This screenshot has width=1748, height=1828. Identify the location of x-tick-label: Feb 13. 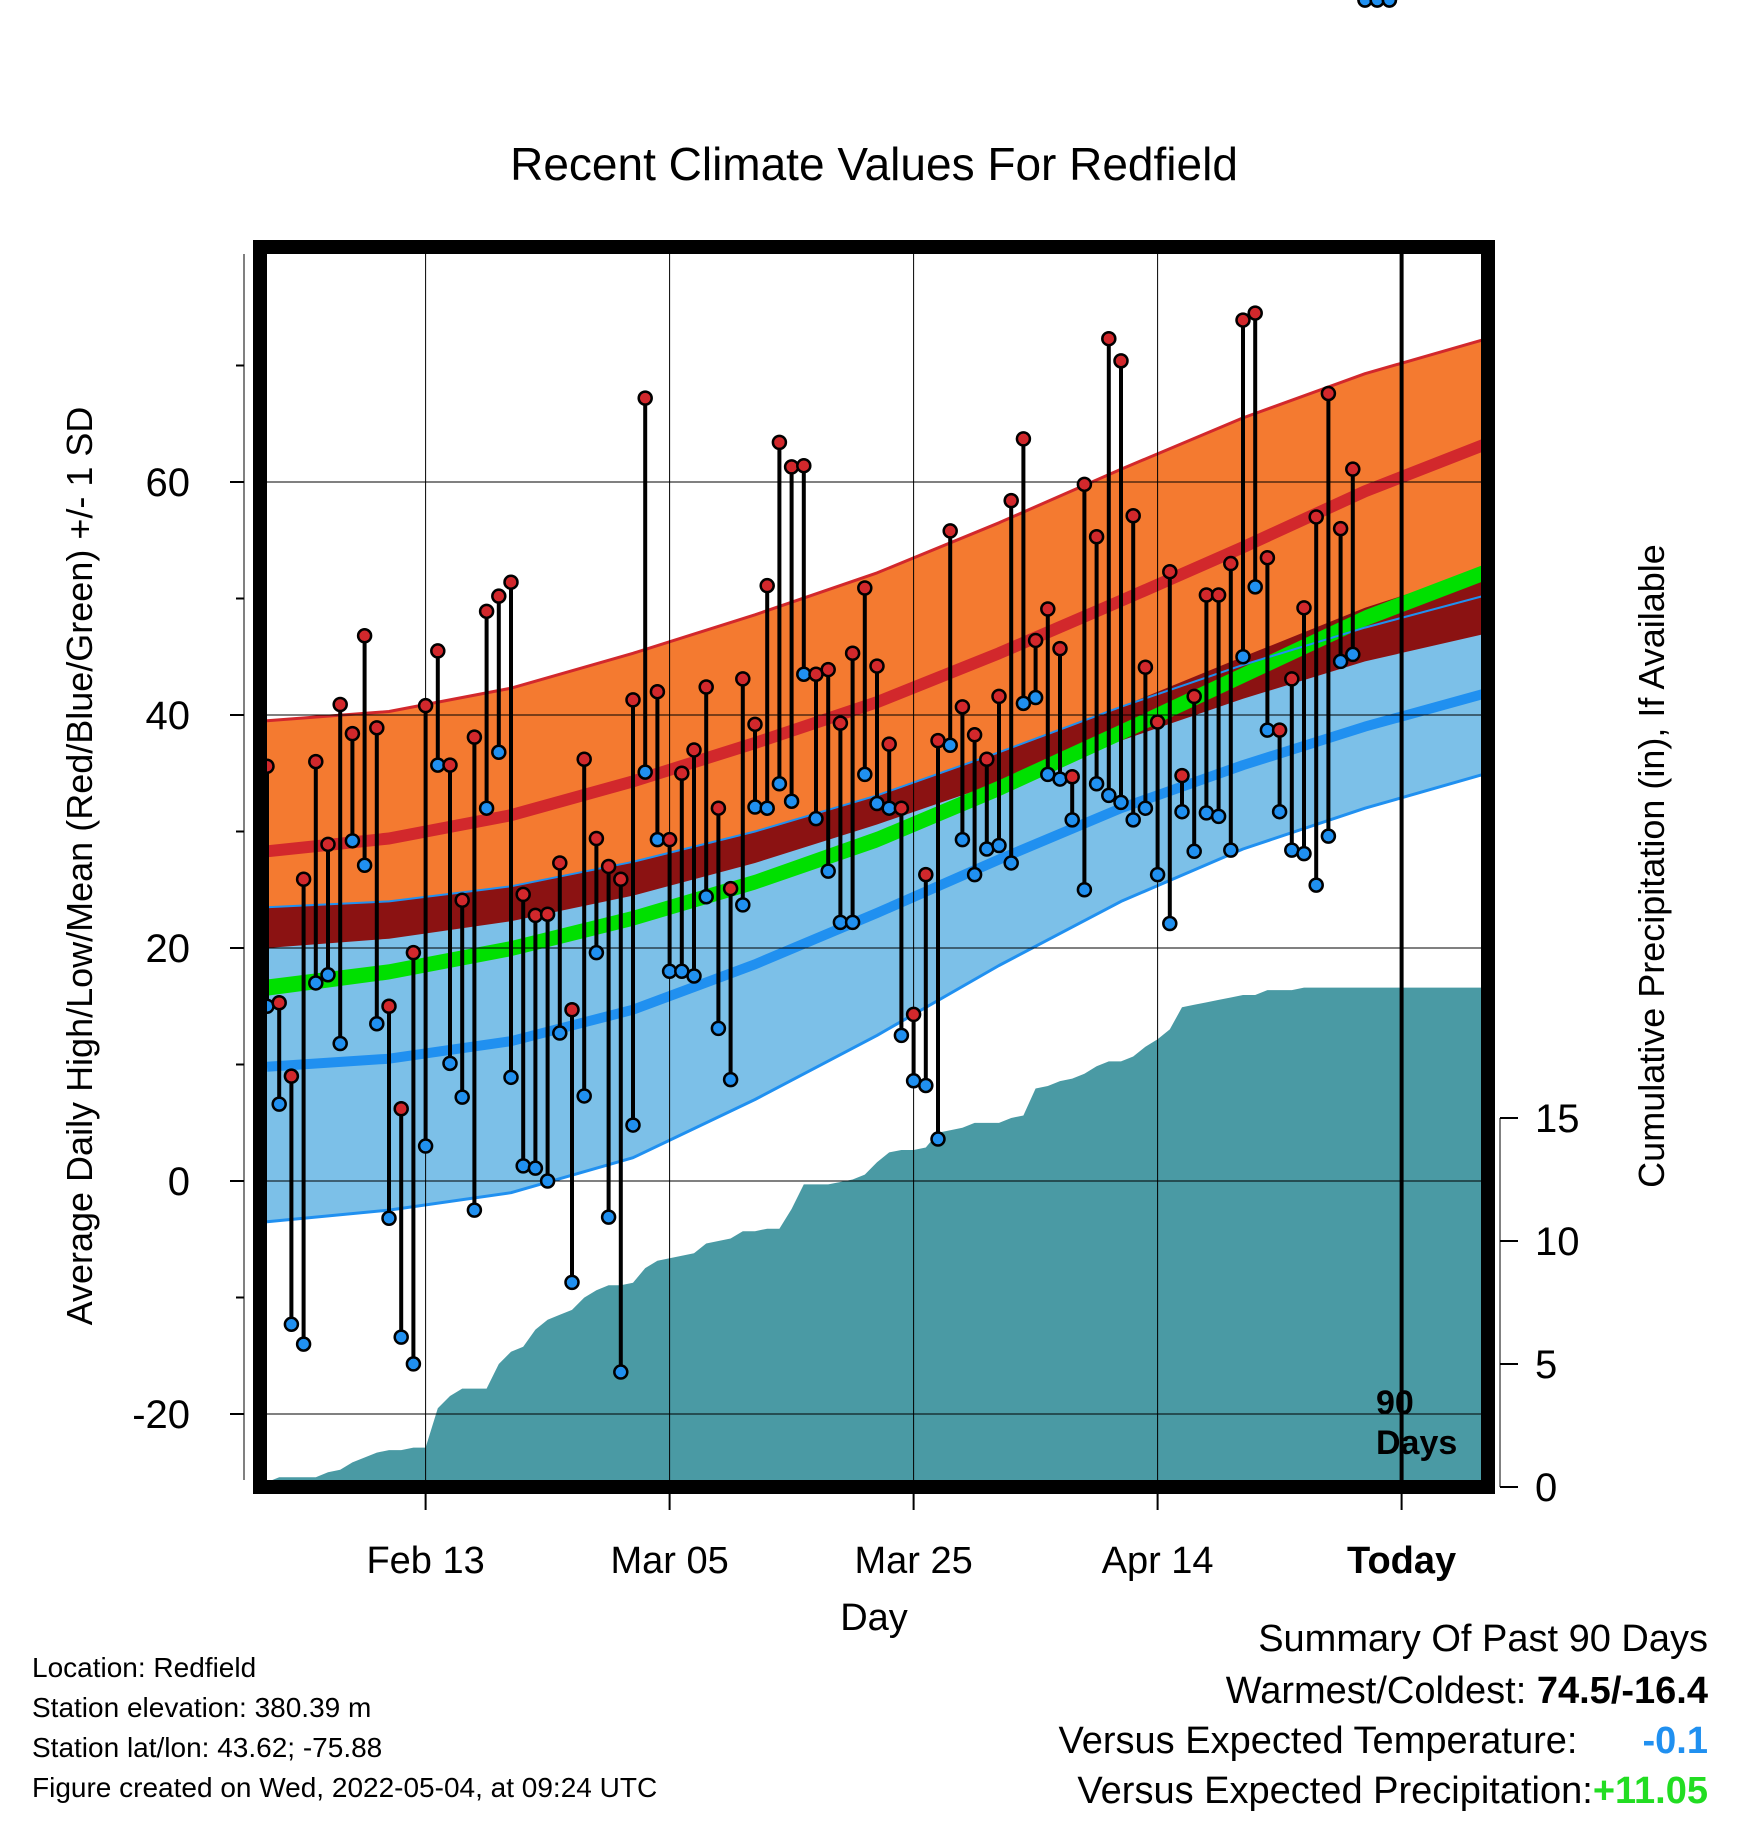
(425, 1561).